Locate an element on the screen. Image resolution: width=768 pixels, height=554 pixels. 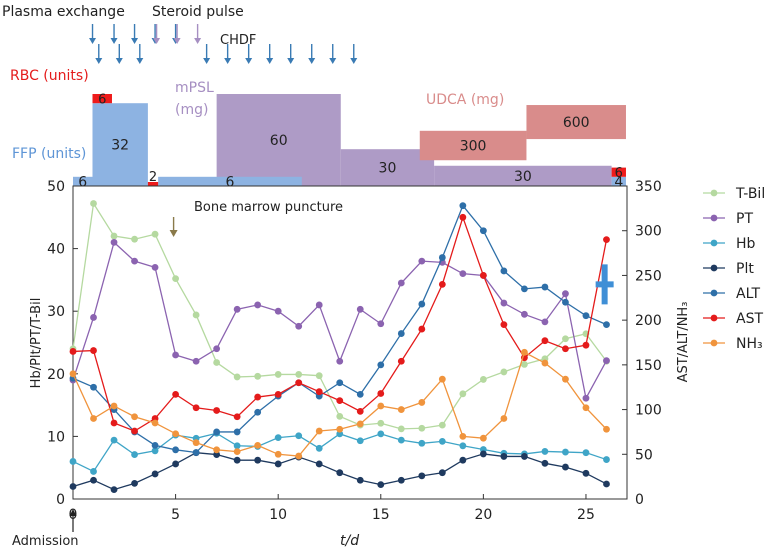
rbc-label: RBC (units) is located at coordinates (49, 76).